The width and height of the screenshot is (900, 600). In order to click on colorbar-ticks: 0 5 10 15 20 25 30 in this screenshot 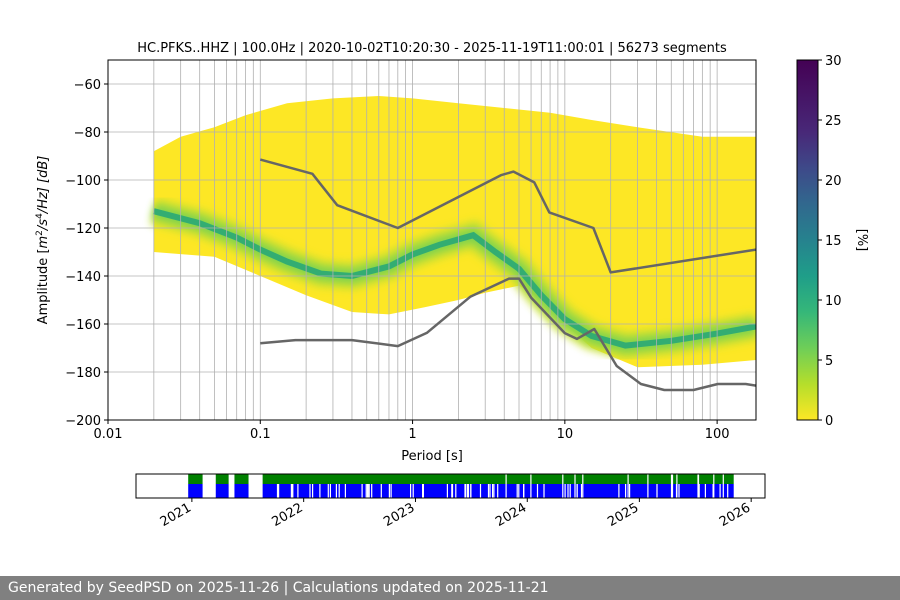, I will do `click(830, 241)`.